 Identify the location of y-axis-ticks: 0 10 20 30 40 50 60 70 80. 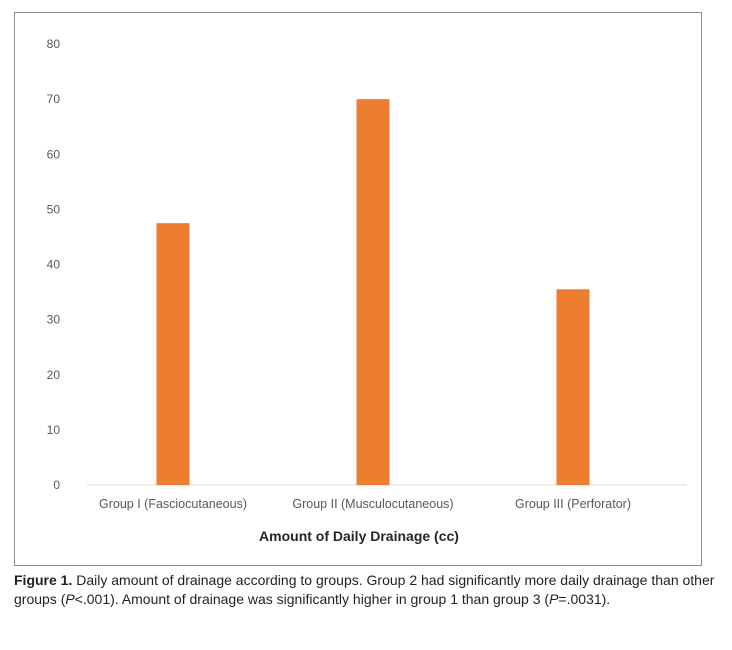
(54, 264).